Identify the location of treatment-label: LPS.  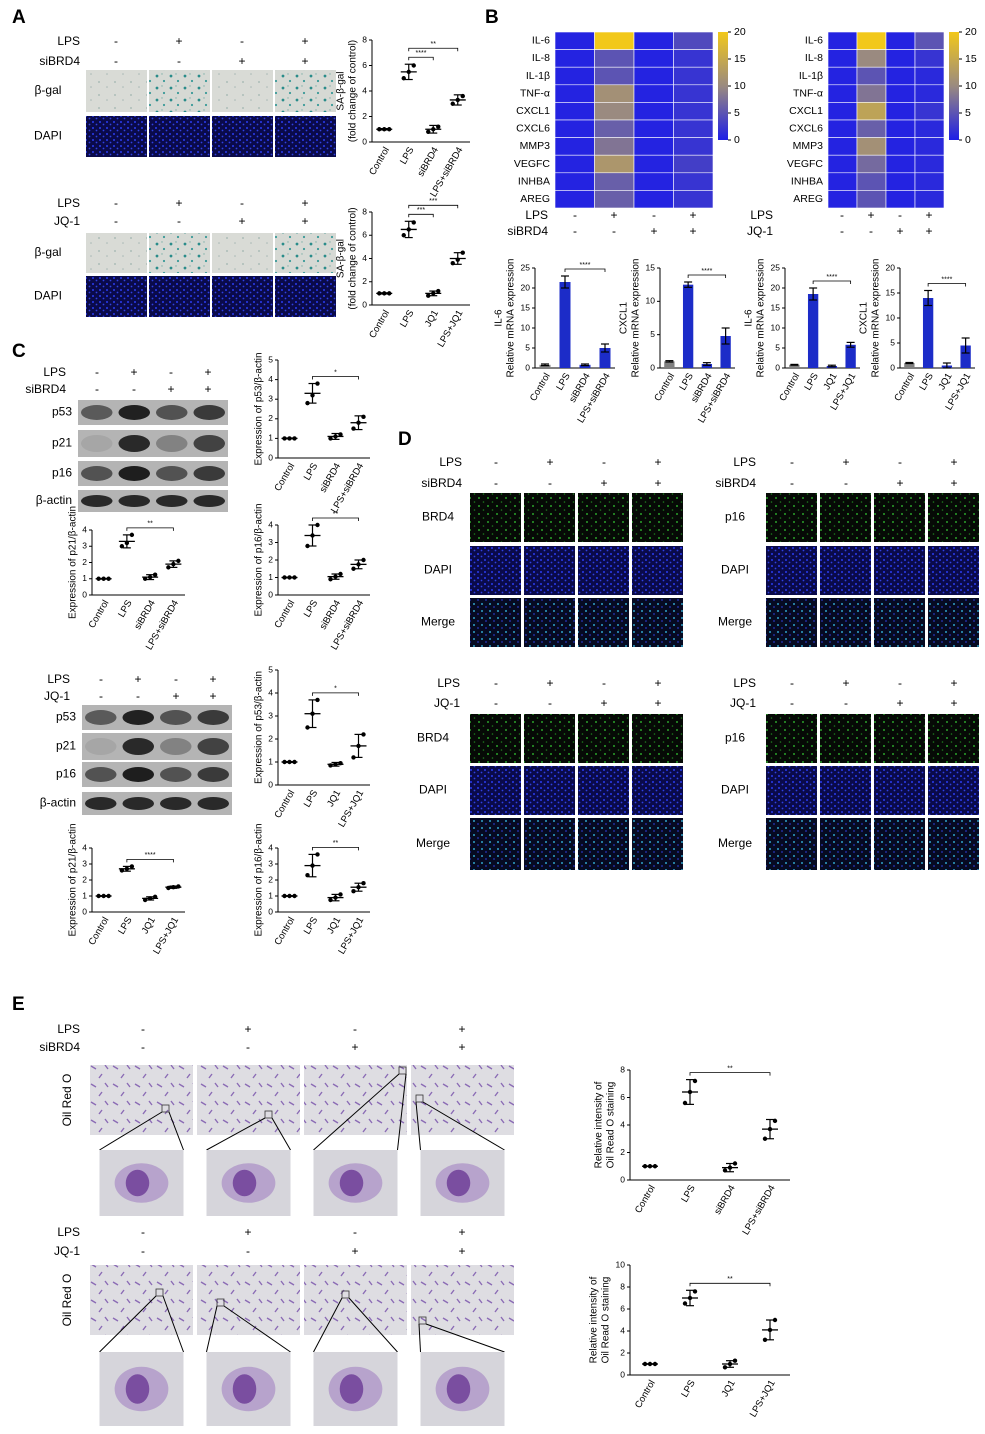
(54, 372).